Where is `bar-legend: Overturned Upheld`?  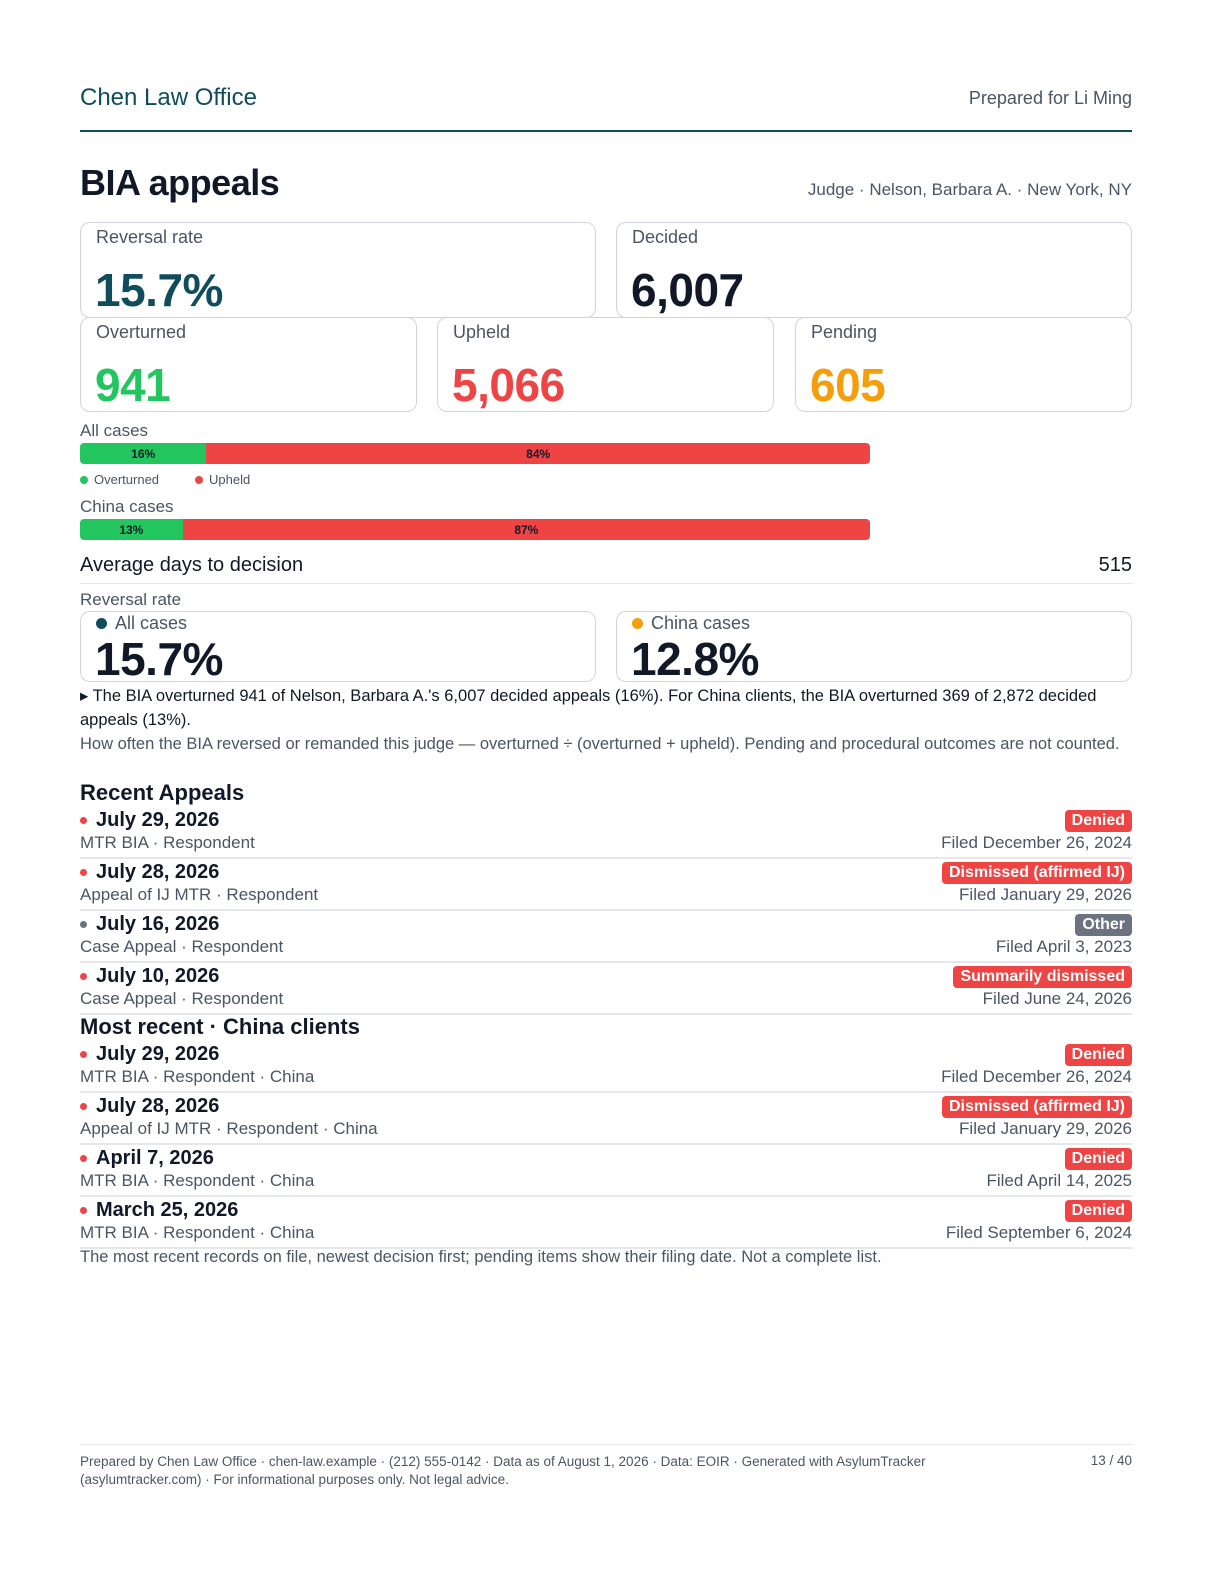 bar-legend: Overturned Upheld is located at coordinates (165, 479).